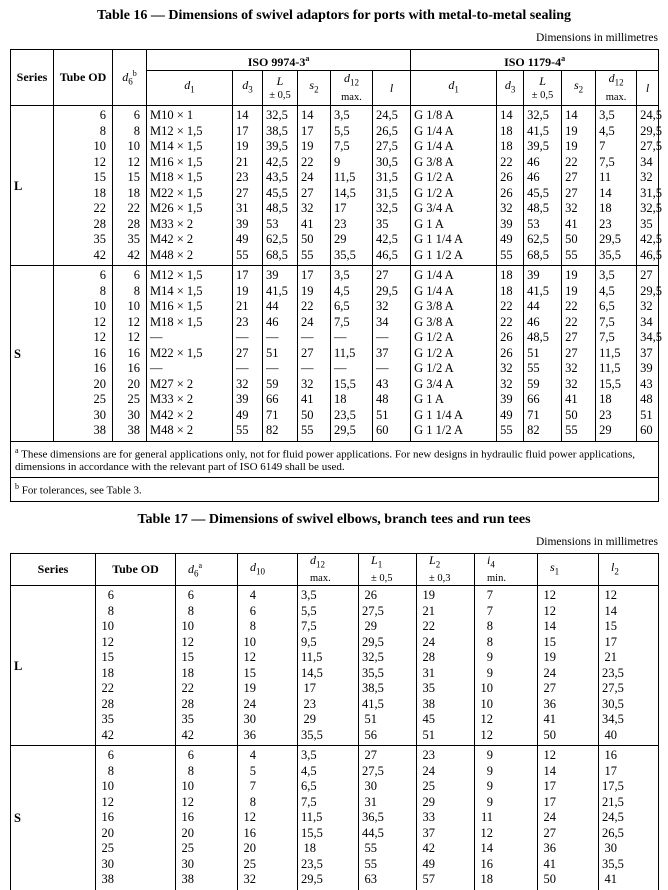 This screenshot has height=890, width=668. What do you see at coordinates (130, 81) in the screenshot?
I see `header-subscript: 6` at bounding box center [130, 81].